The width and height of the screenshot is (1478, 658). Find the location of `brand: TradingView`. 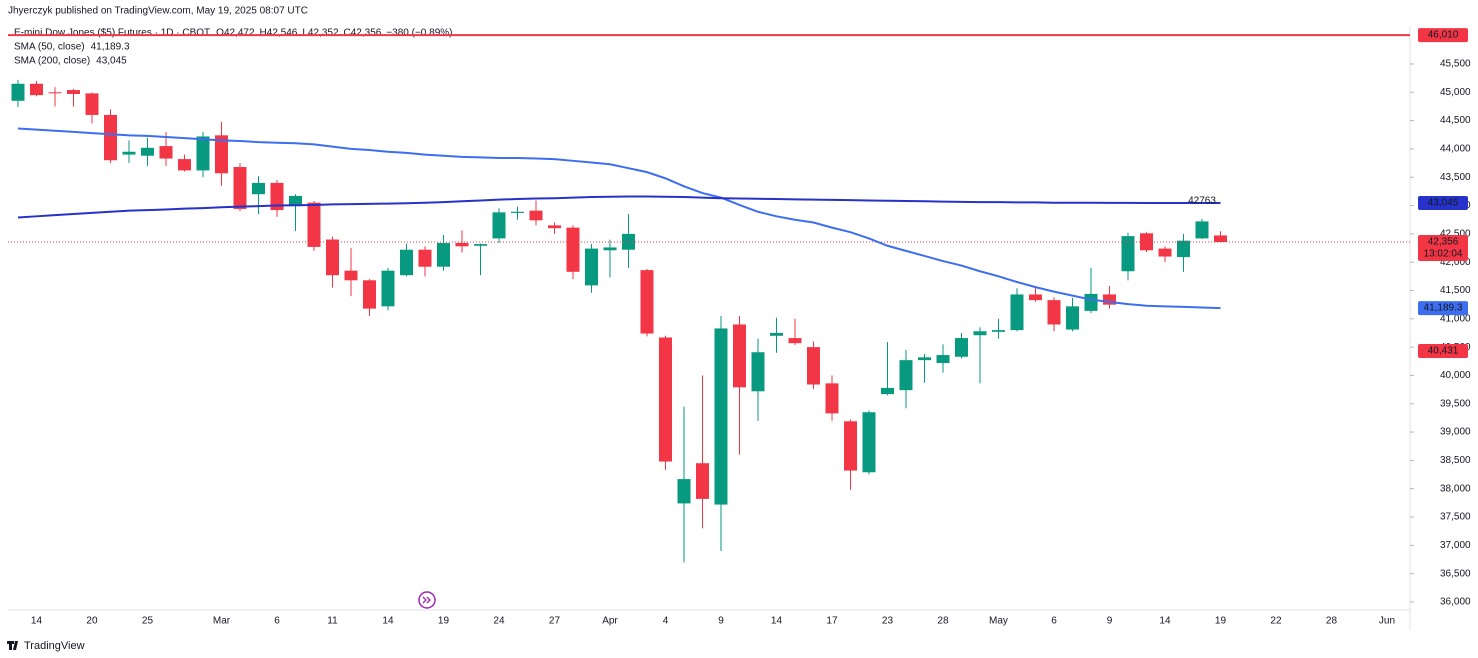

brand: TradingView is located at coordinates (54, 646).